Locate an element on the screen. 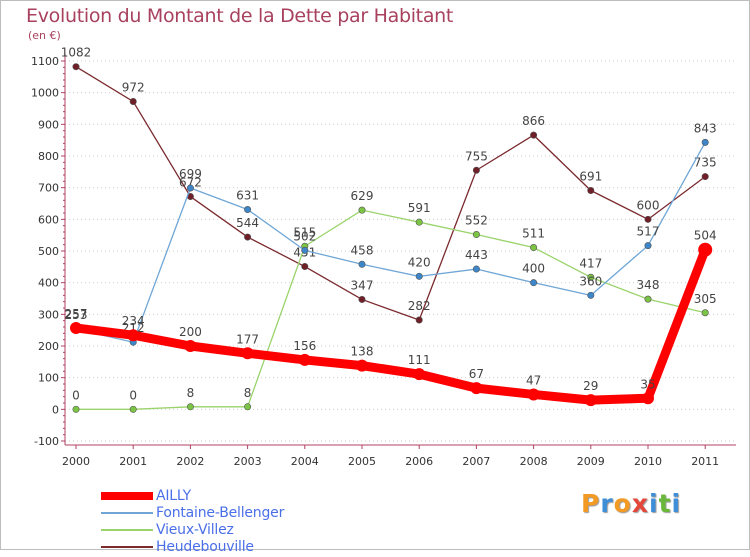 This screenshot has height=557, width=750. brand-logo: Proxiti is located at coordinates (631, 503).